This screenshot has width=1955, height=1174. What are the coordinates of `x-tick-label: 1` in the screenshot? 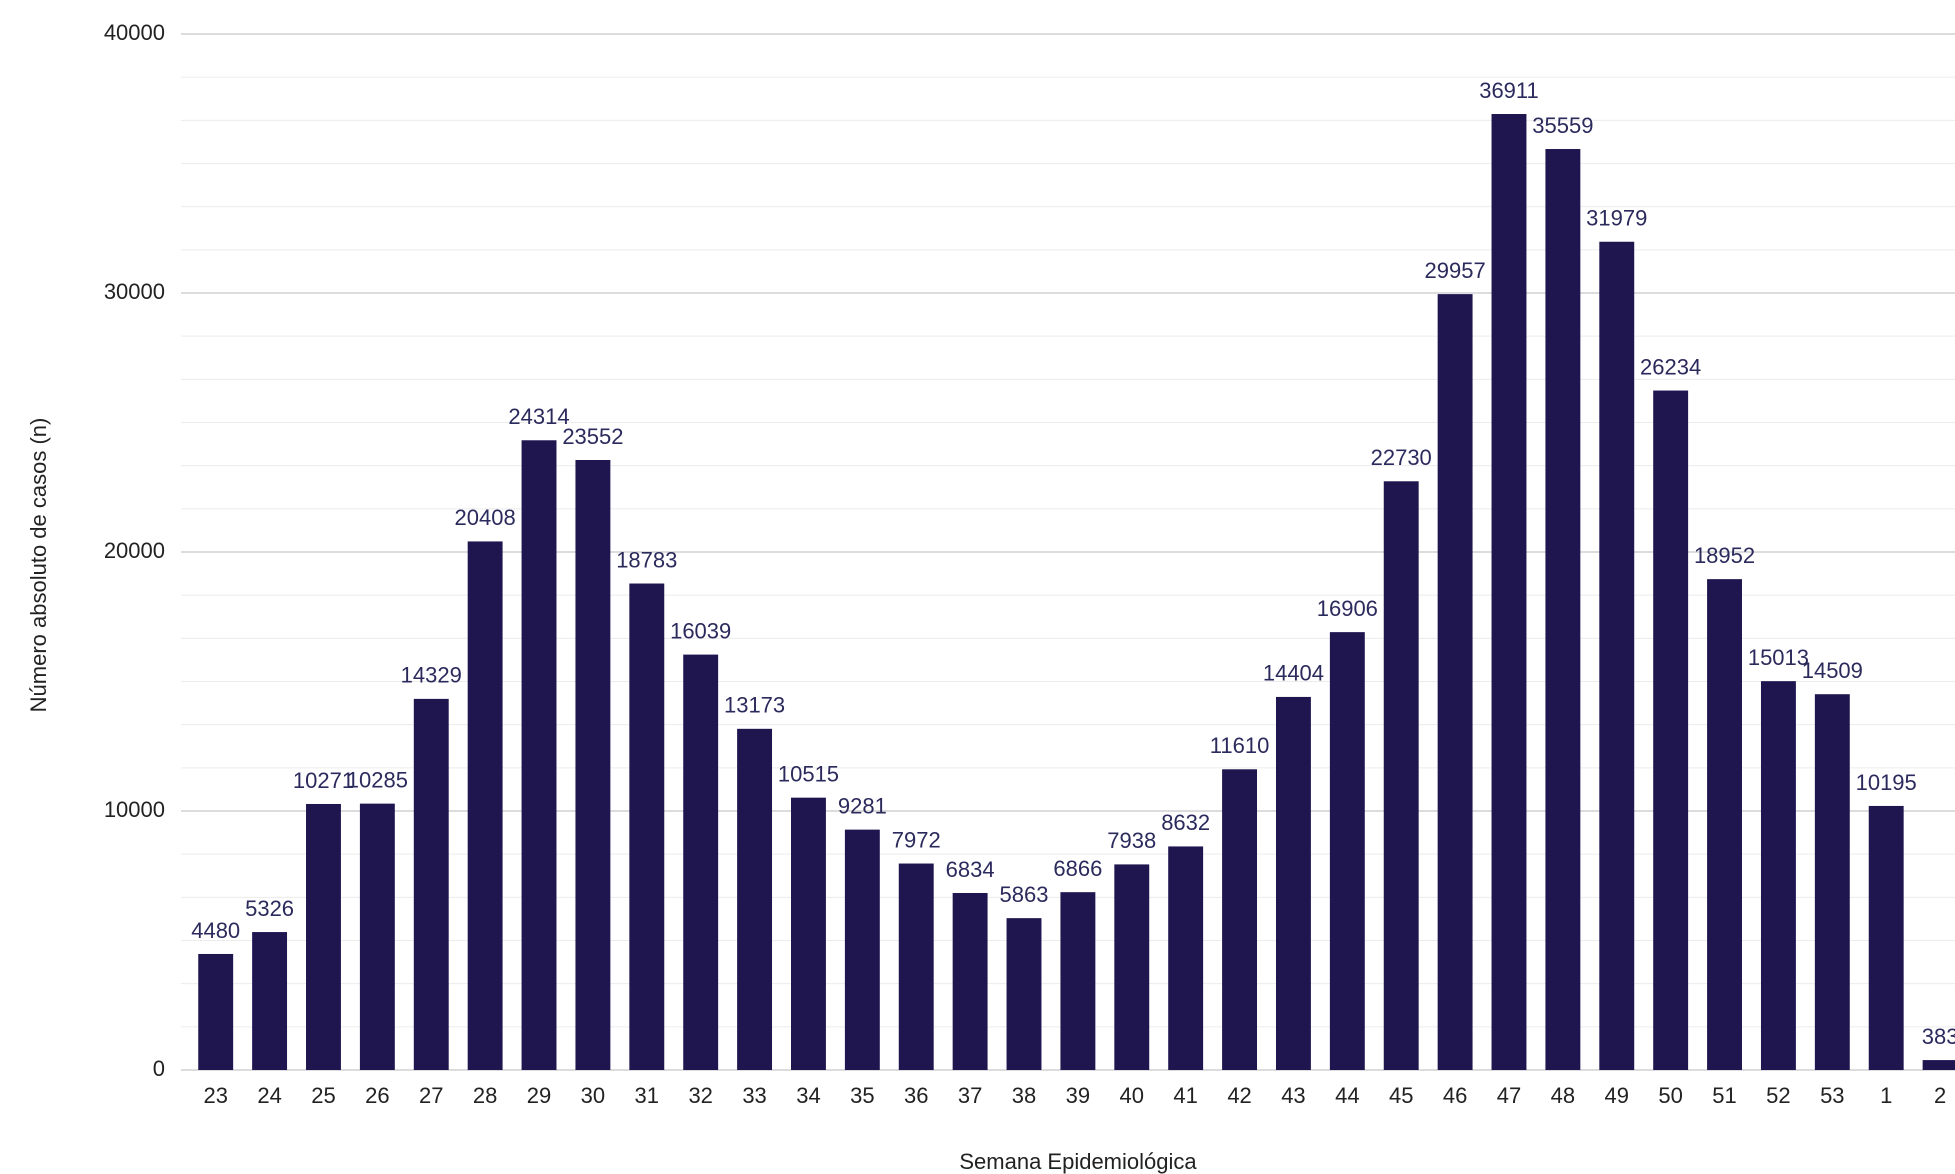 It's located at (1886, 1095).